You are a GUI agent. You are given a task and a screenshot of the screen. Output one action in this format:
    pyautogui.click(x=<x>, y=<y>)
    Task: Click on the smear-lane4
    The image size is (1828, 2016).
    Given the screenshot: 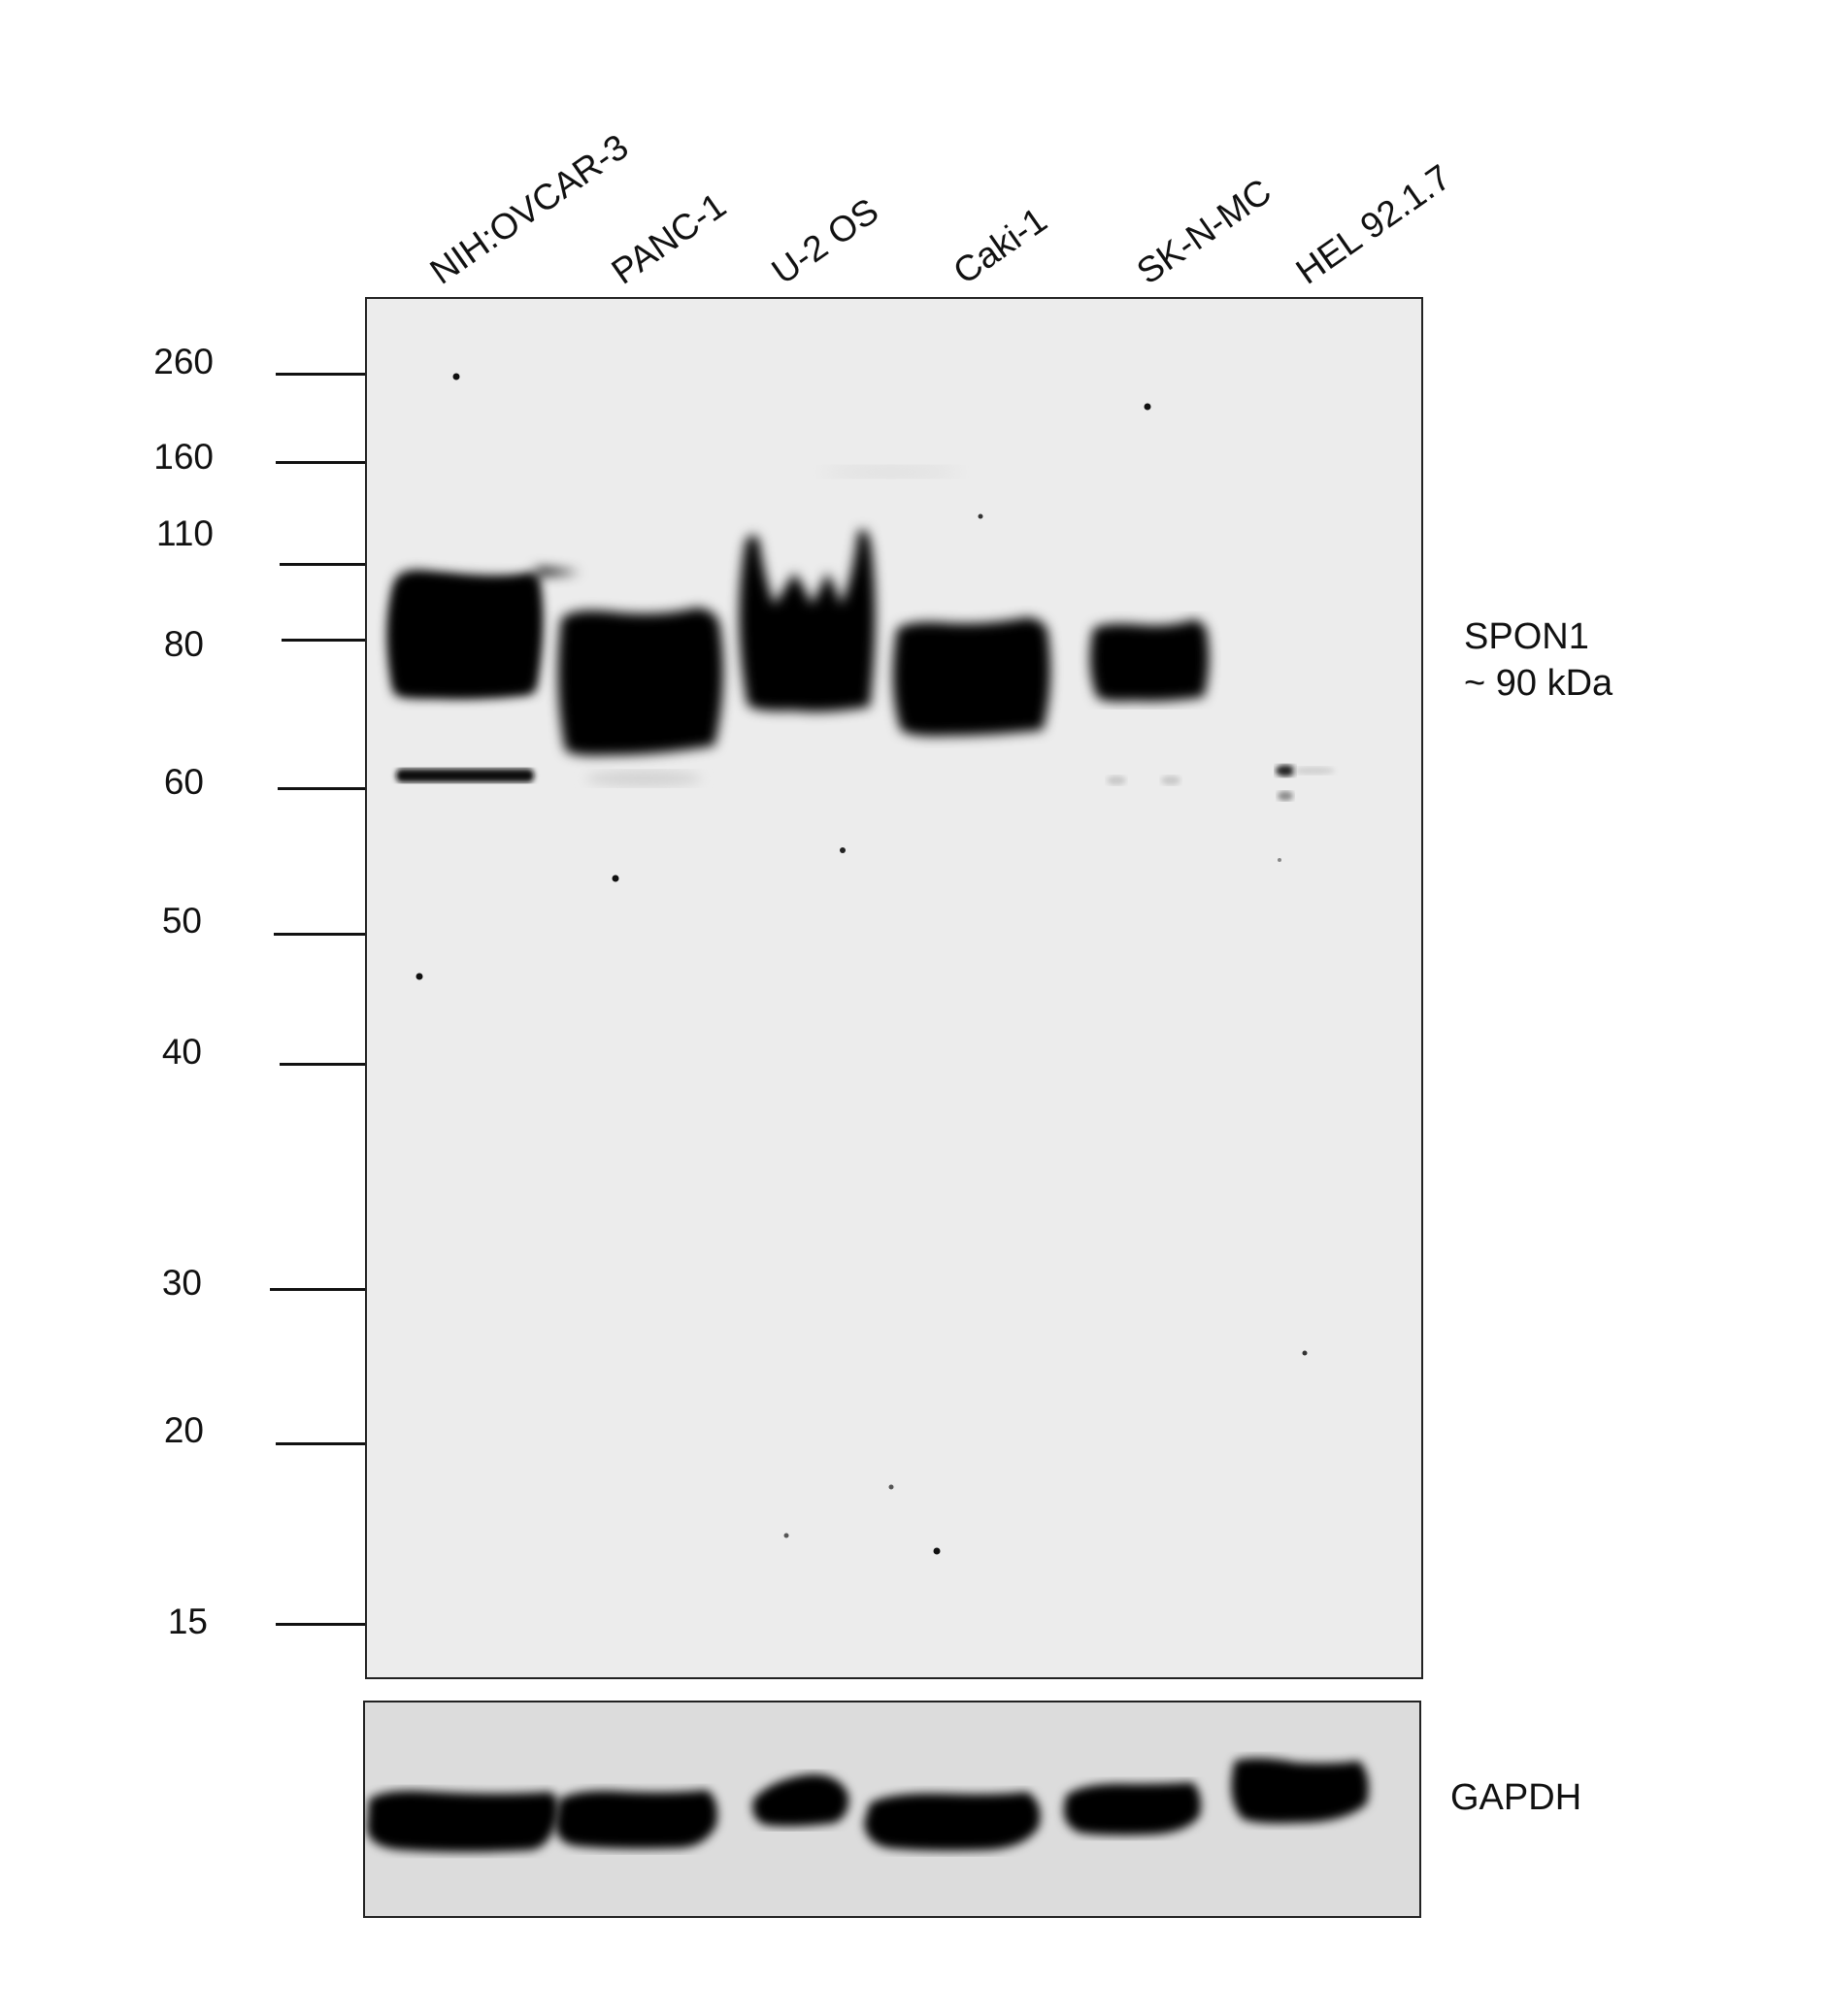 What is the action you would take?
    pyautogui.click(x=891, y=472)
    